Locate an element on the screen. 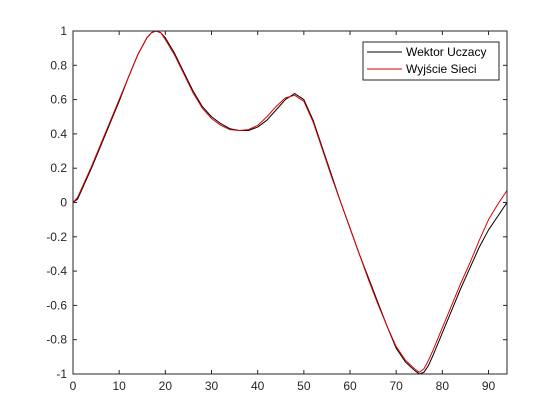 This screenshot has height=420, width=560. y-tick-label: -1 is located at coordinates (61, 374).